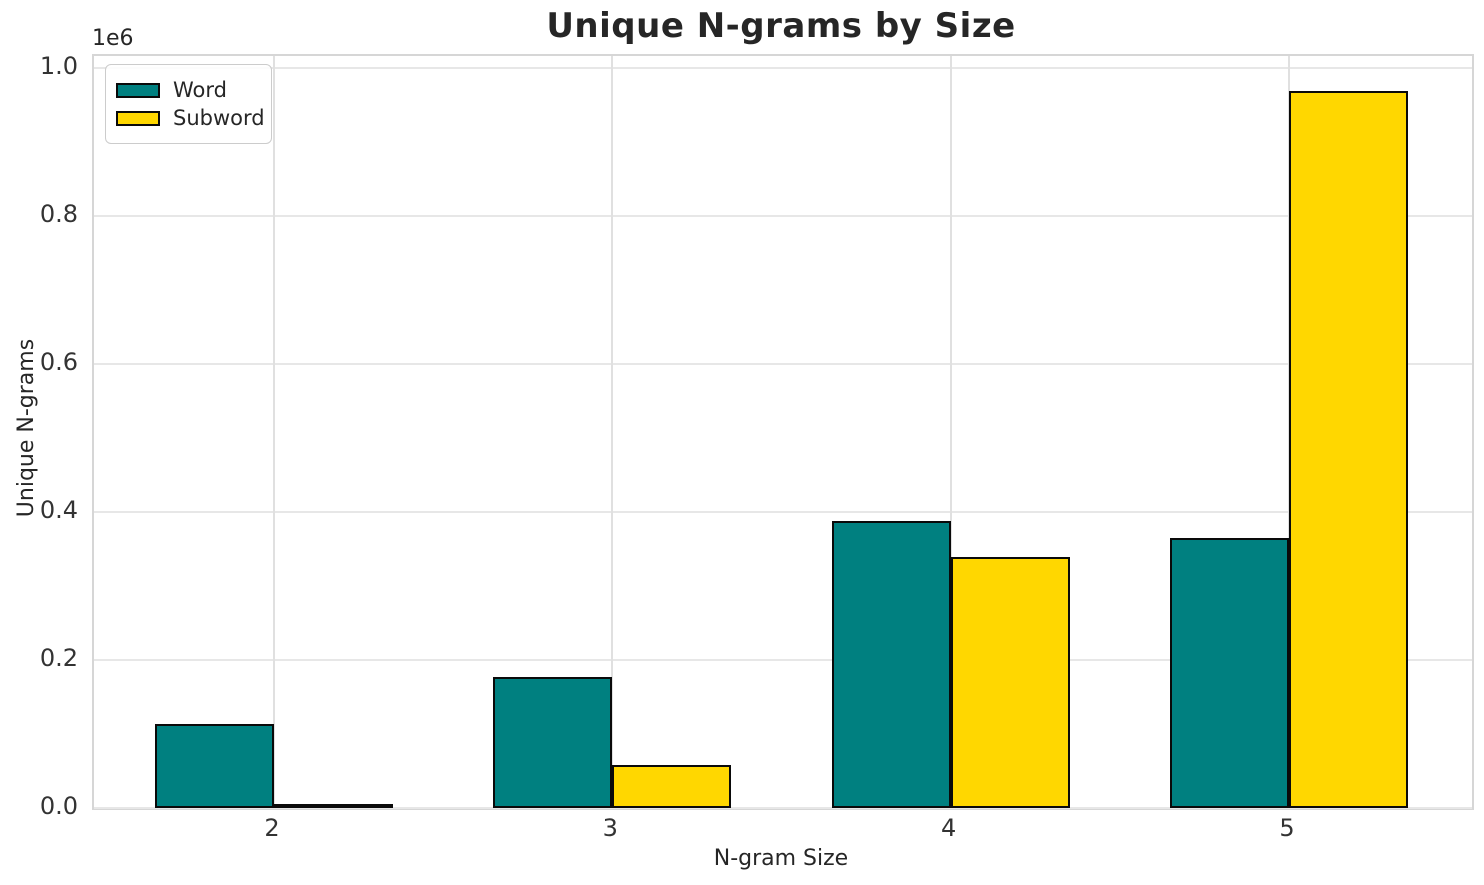 The image size is (1484, 885). I want to click on x-tick-label: 4, so click(949, 828).